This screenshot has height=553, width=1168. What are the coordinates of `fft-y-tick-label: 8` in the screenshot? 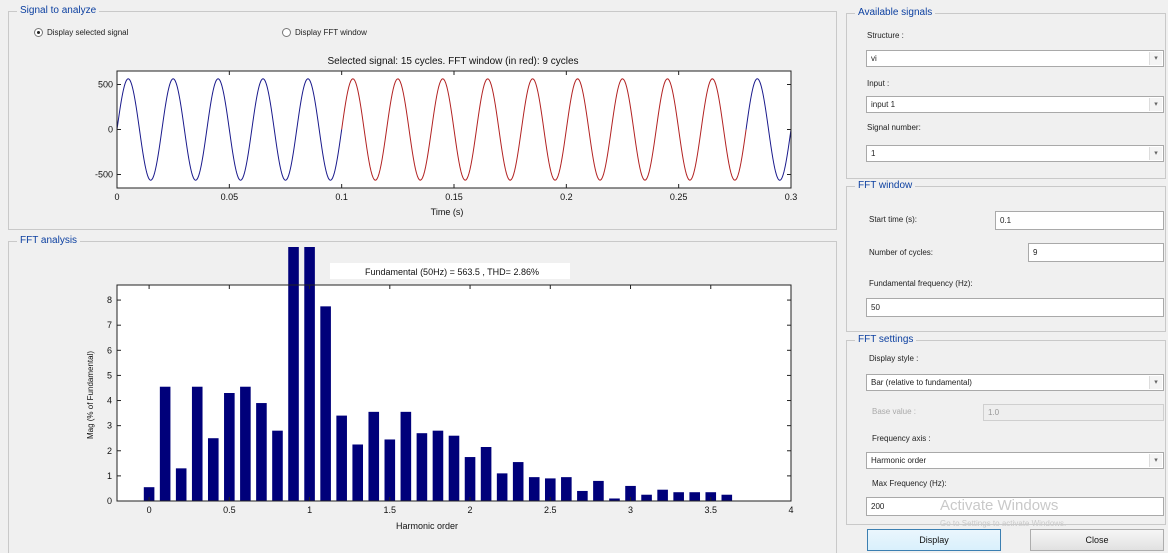 It's located at (109, 300).